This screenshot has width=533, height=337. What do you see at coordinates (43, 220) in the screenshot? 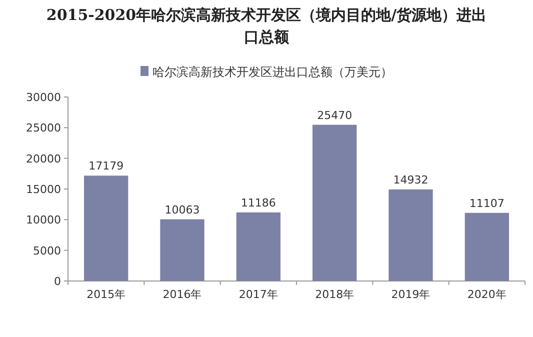
I see `y-tick-label: 10000` at bounding box center [43, 220].